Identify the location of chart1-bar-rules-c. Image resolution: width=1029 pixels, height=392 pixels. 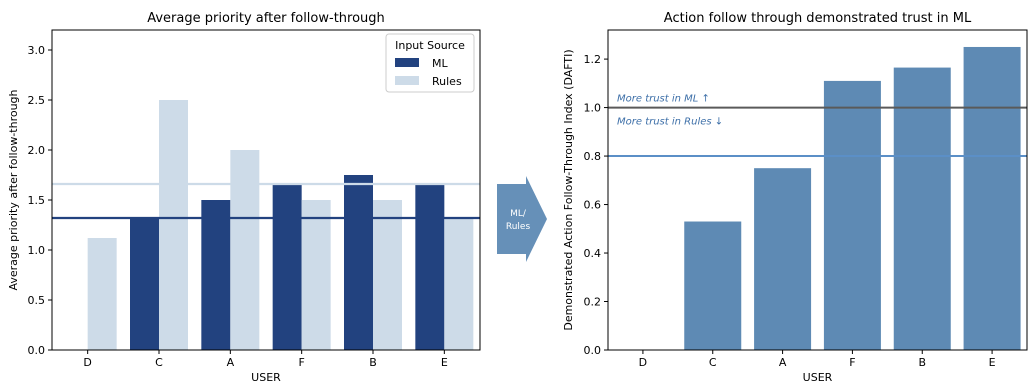
(173, 225).